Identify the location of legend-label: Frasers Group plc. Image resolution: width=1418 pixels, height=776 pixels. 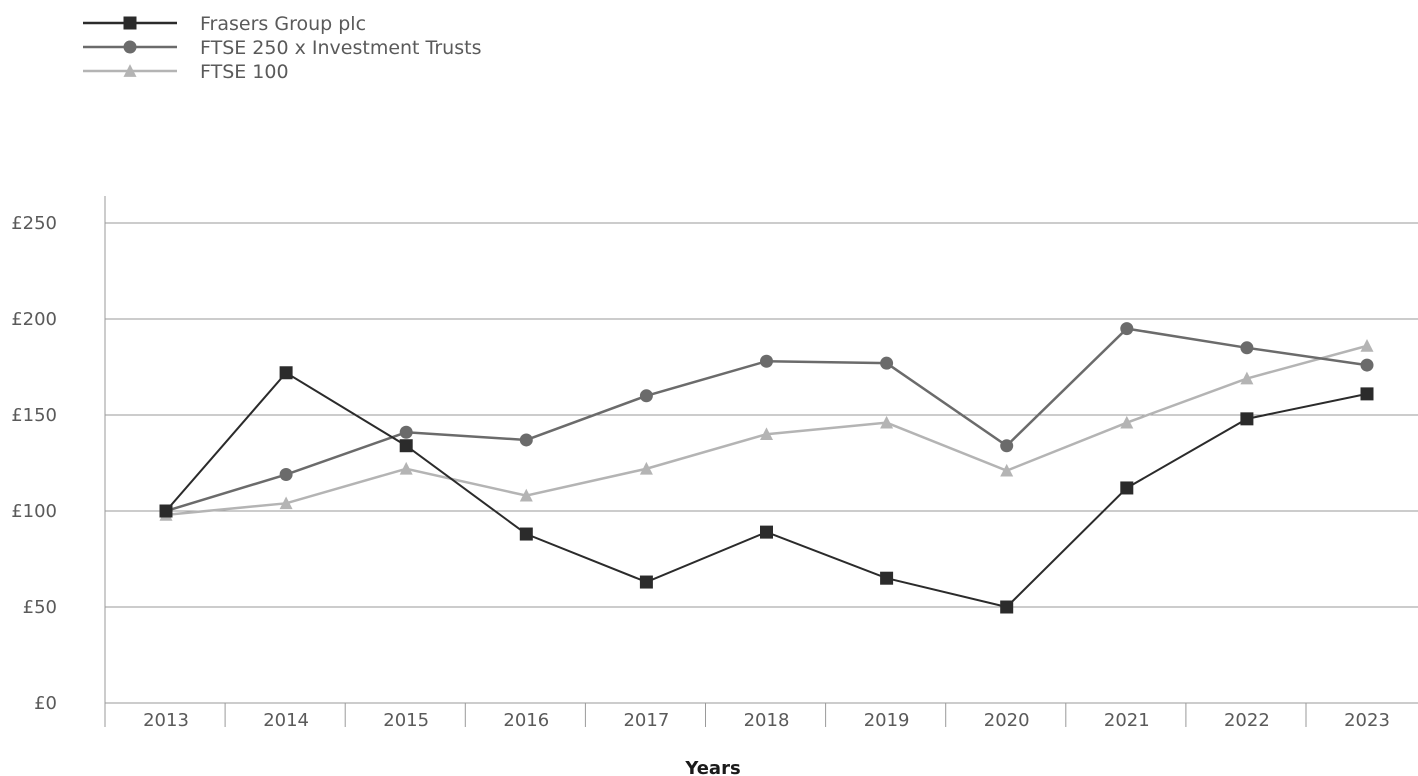
(283, 24).